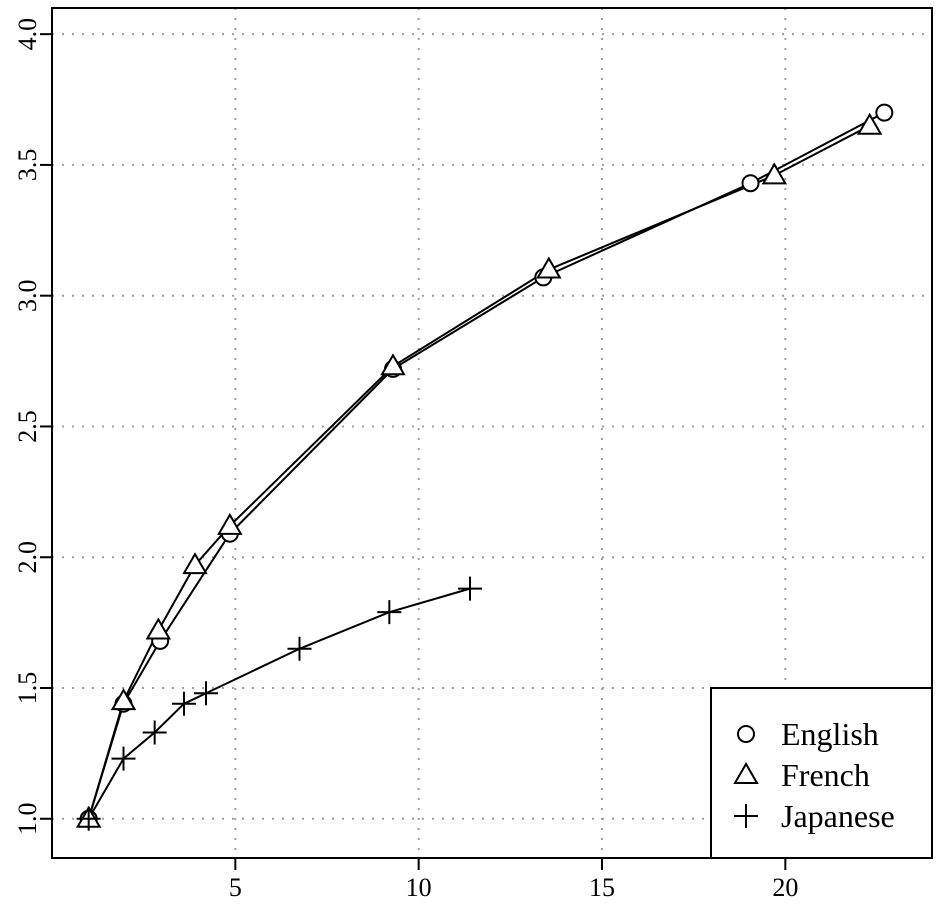 This screenshot has height=918, width=942. Describe the element at coordinates (27, 34) in the screenshot. I see `y-tick-label: 4.0` at that location.